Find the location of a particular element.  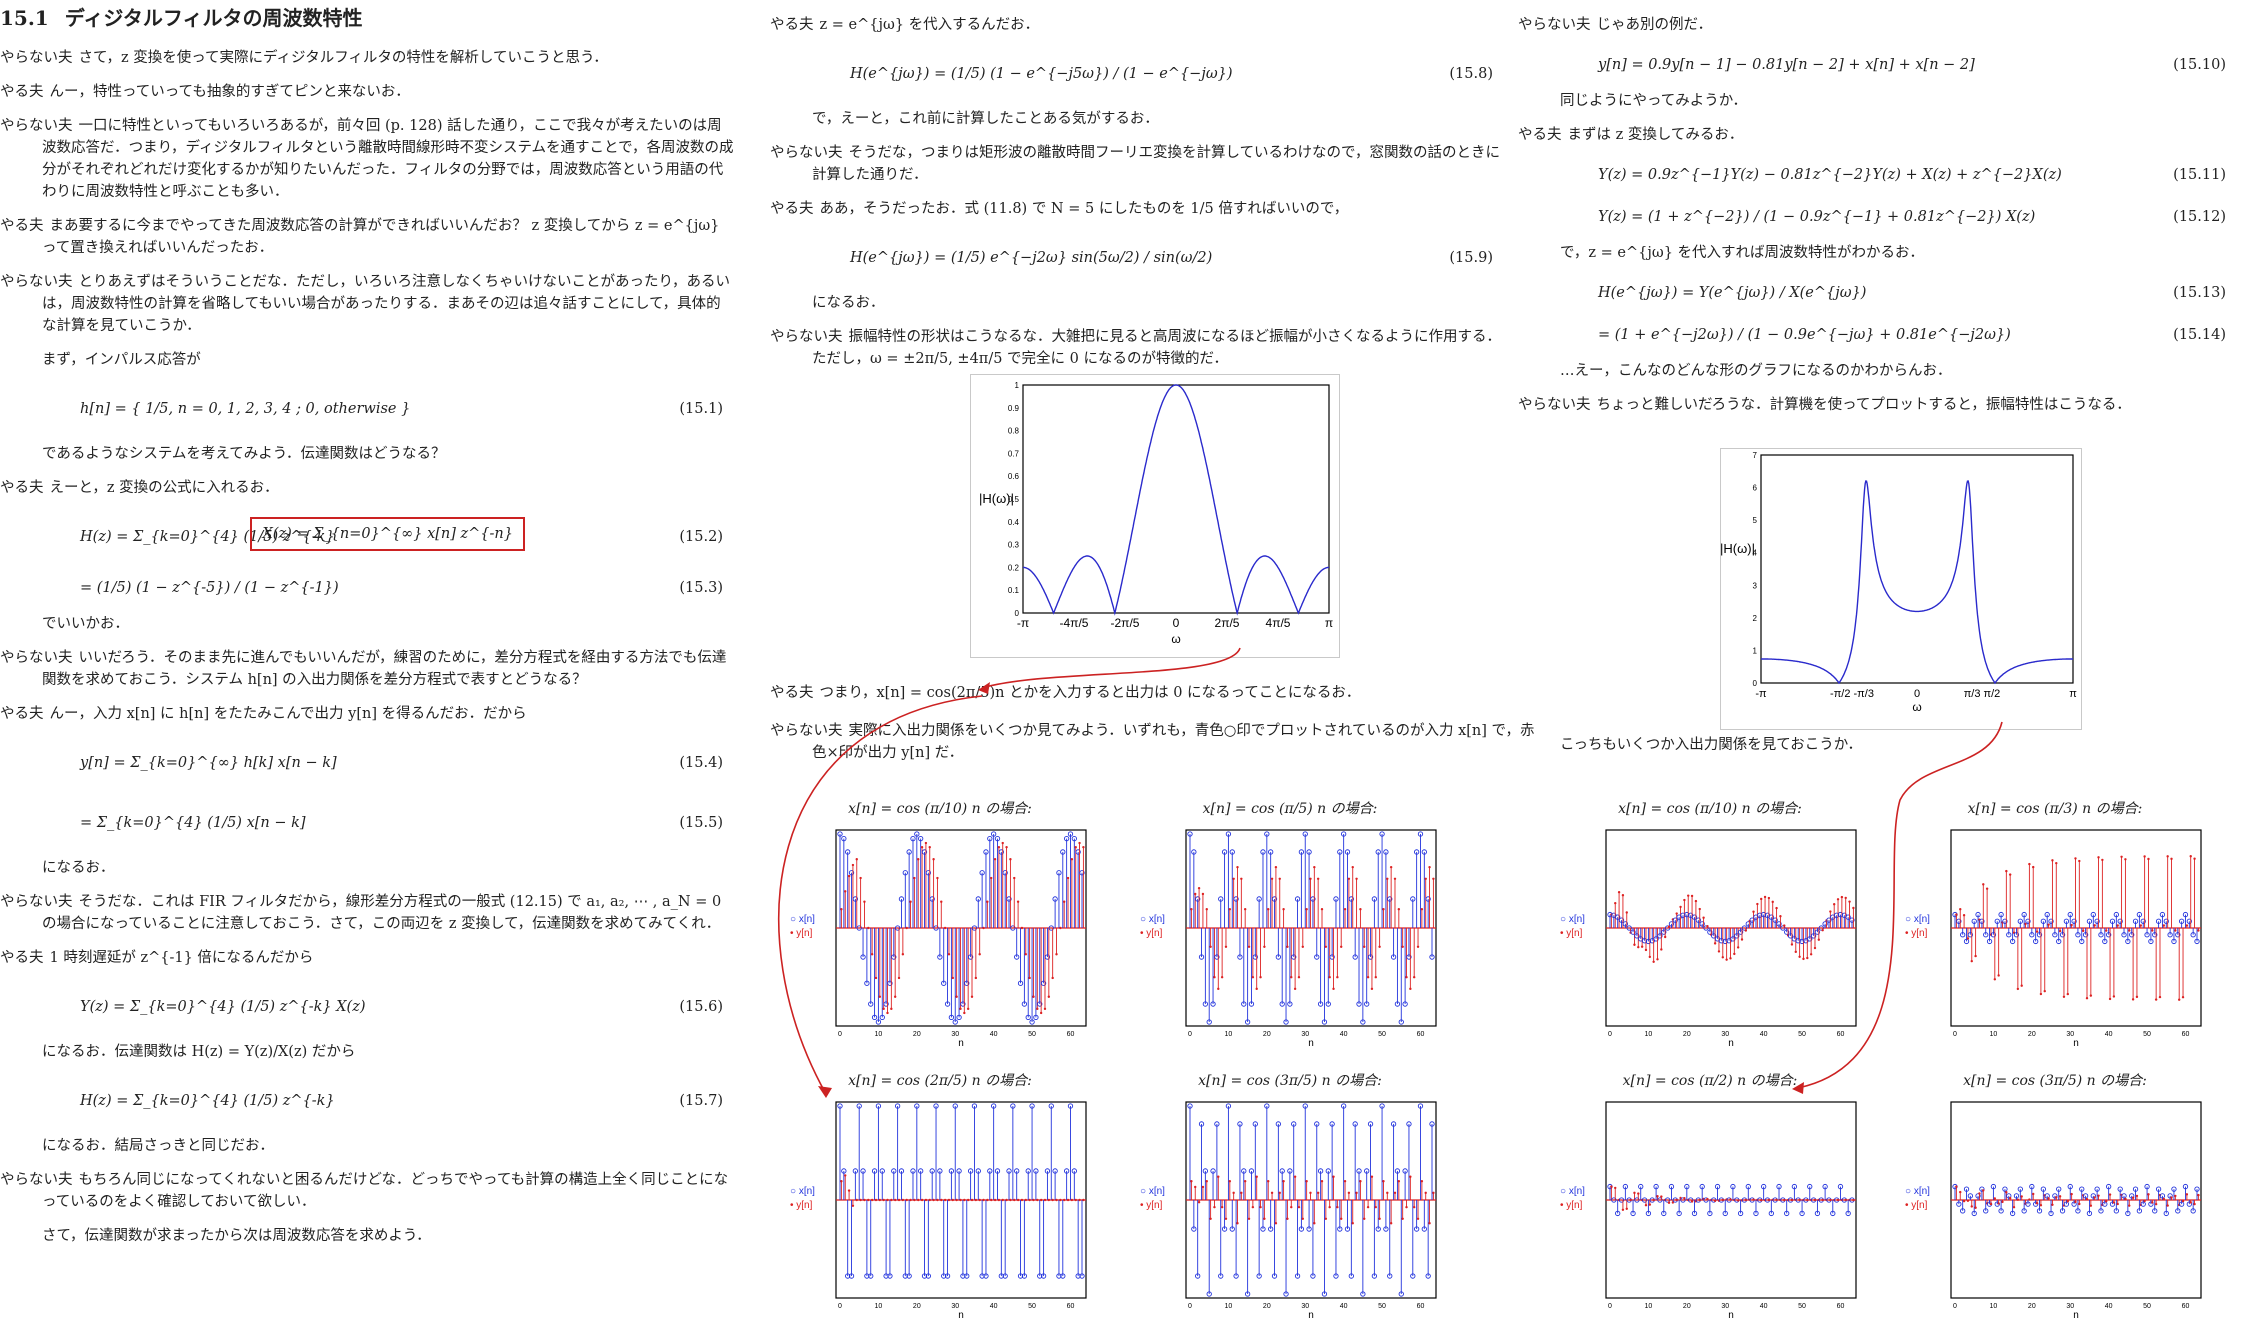

y-tick-label: 0 is located at coordinates (1755, 683).